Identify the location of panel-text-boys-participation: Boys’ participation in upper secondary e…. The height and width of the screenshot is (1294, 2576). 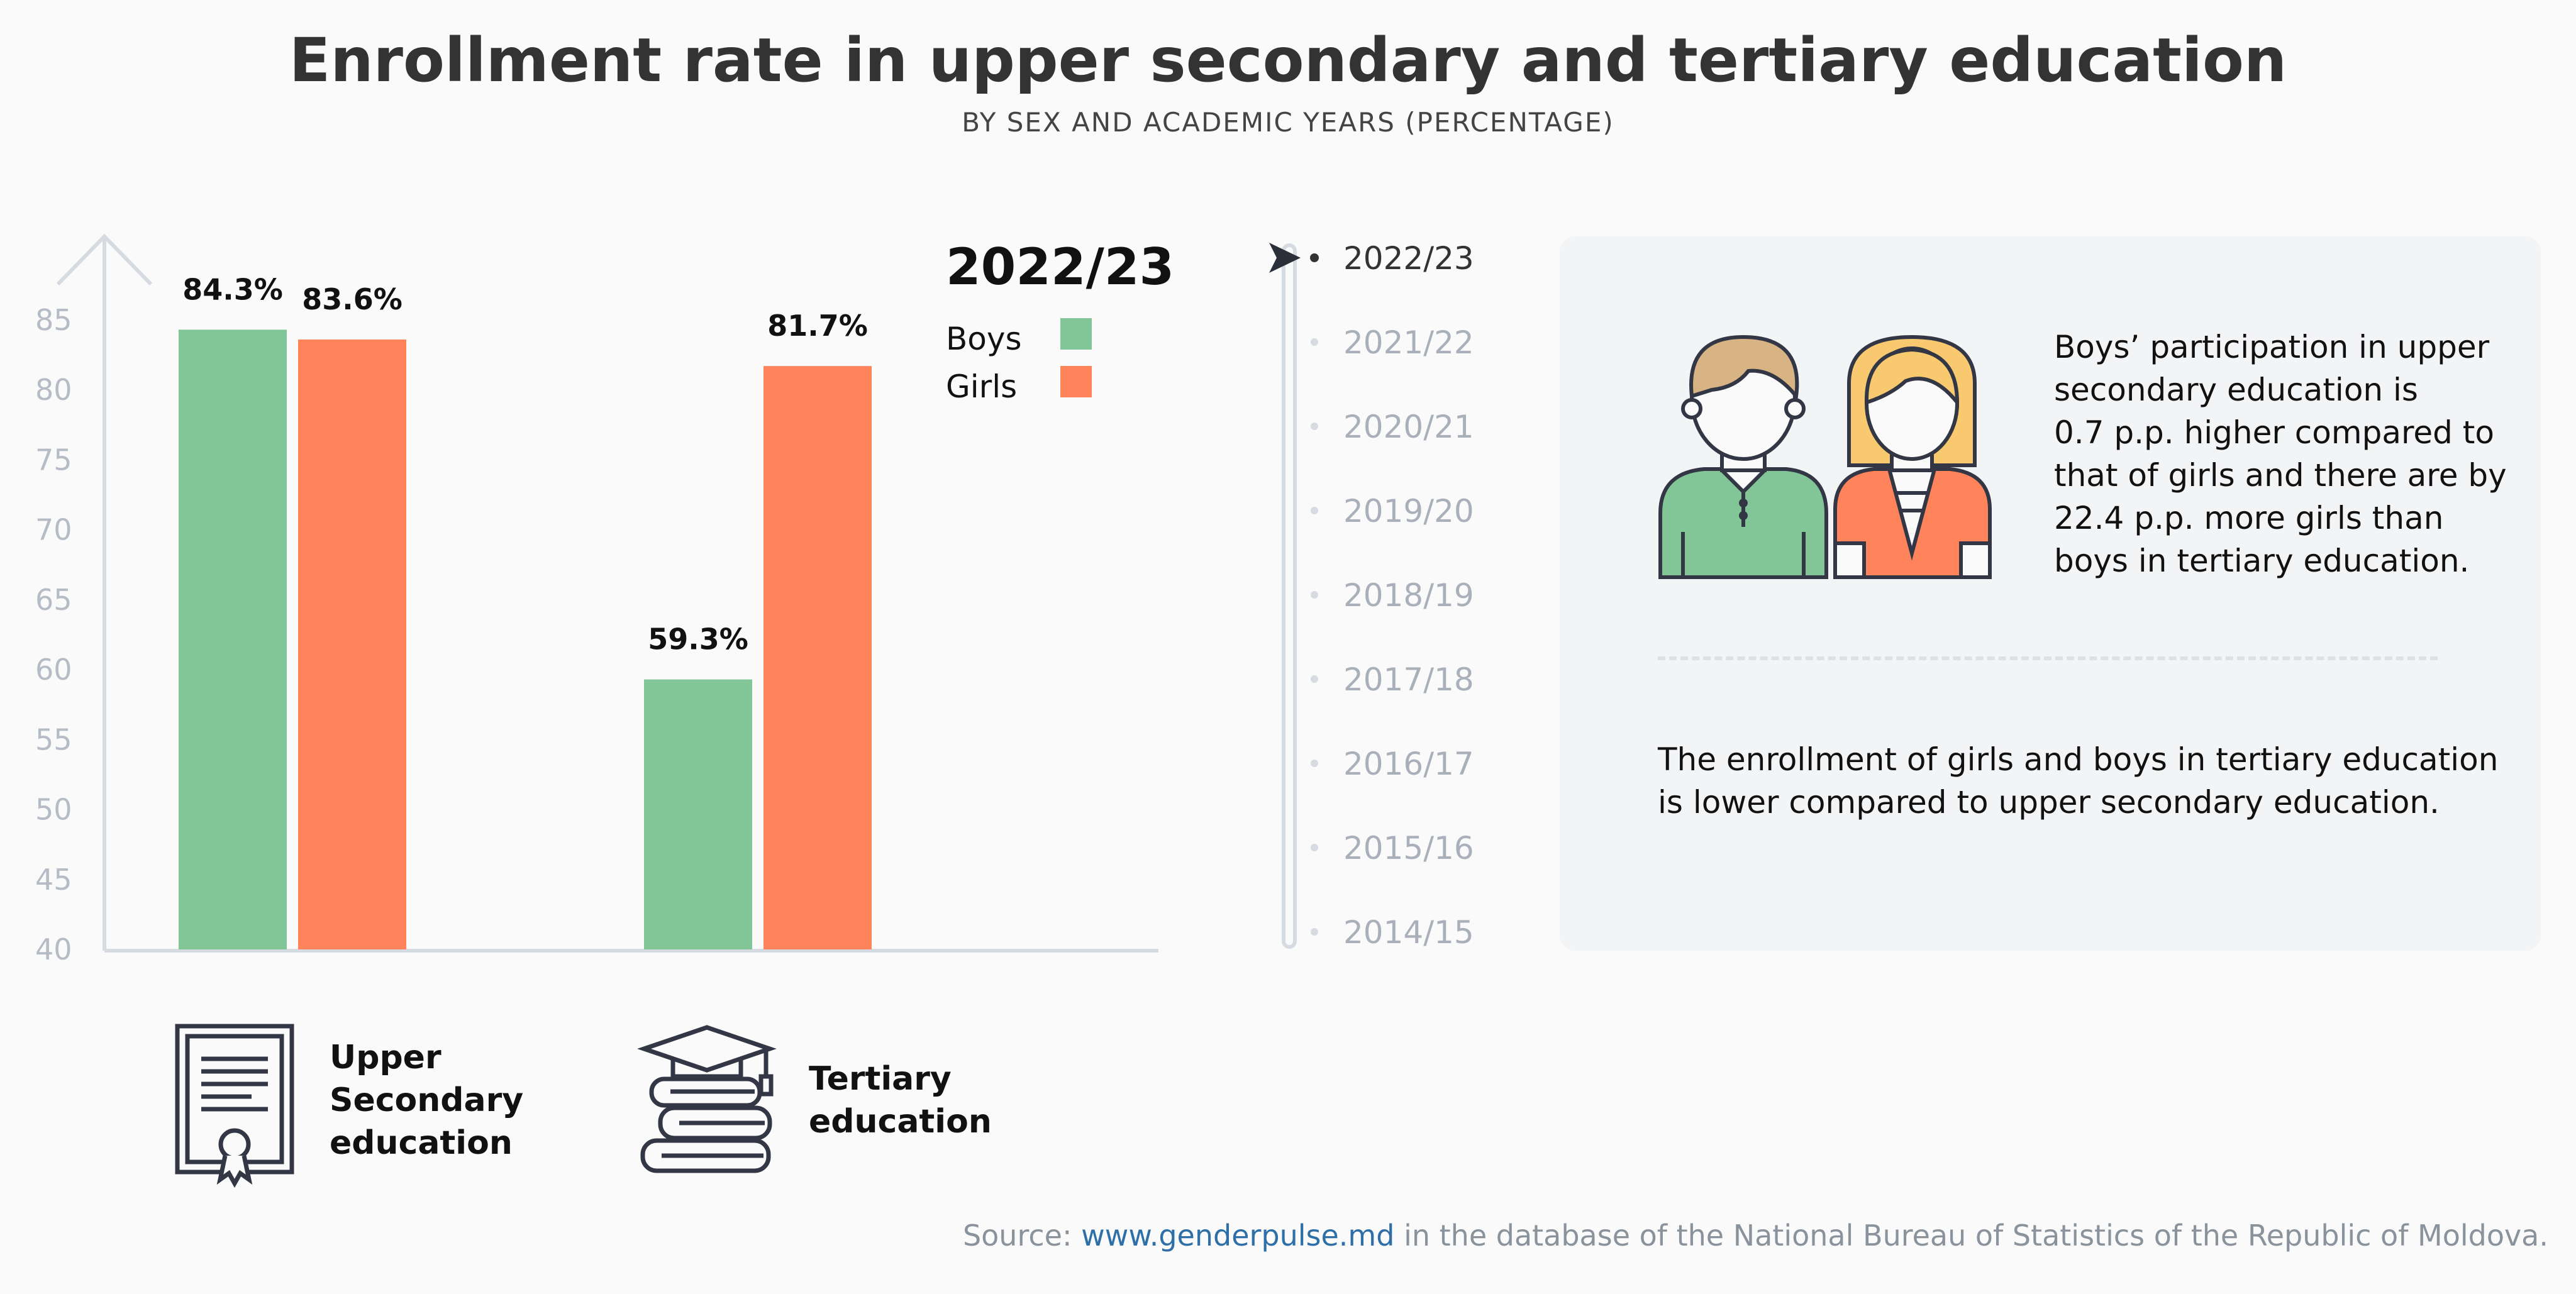
(2280, 454).